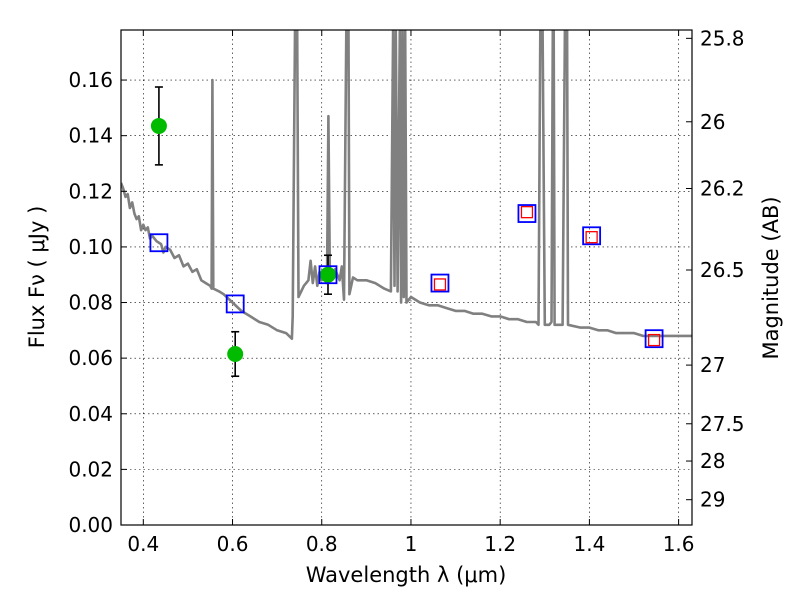 This screenshot has height=600, width=800. Describe the element at coordinates (90, 358) in the screenshot. I see `y-tick-label: 0.06` at that location.